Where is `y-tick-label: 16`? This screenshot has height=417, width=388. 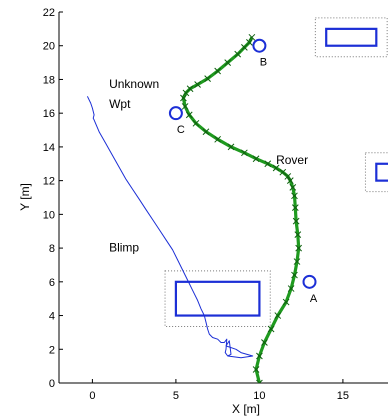
y-tick-label: 16 is located at coordinates (49, 114).